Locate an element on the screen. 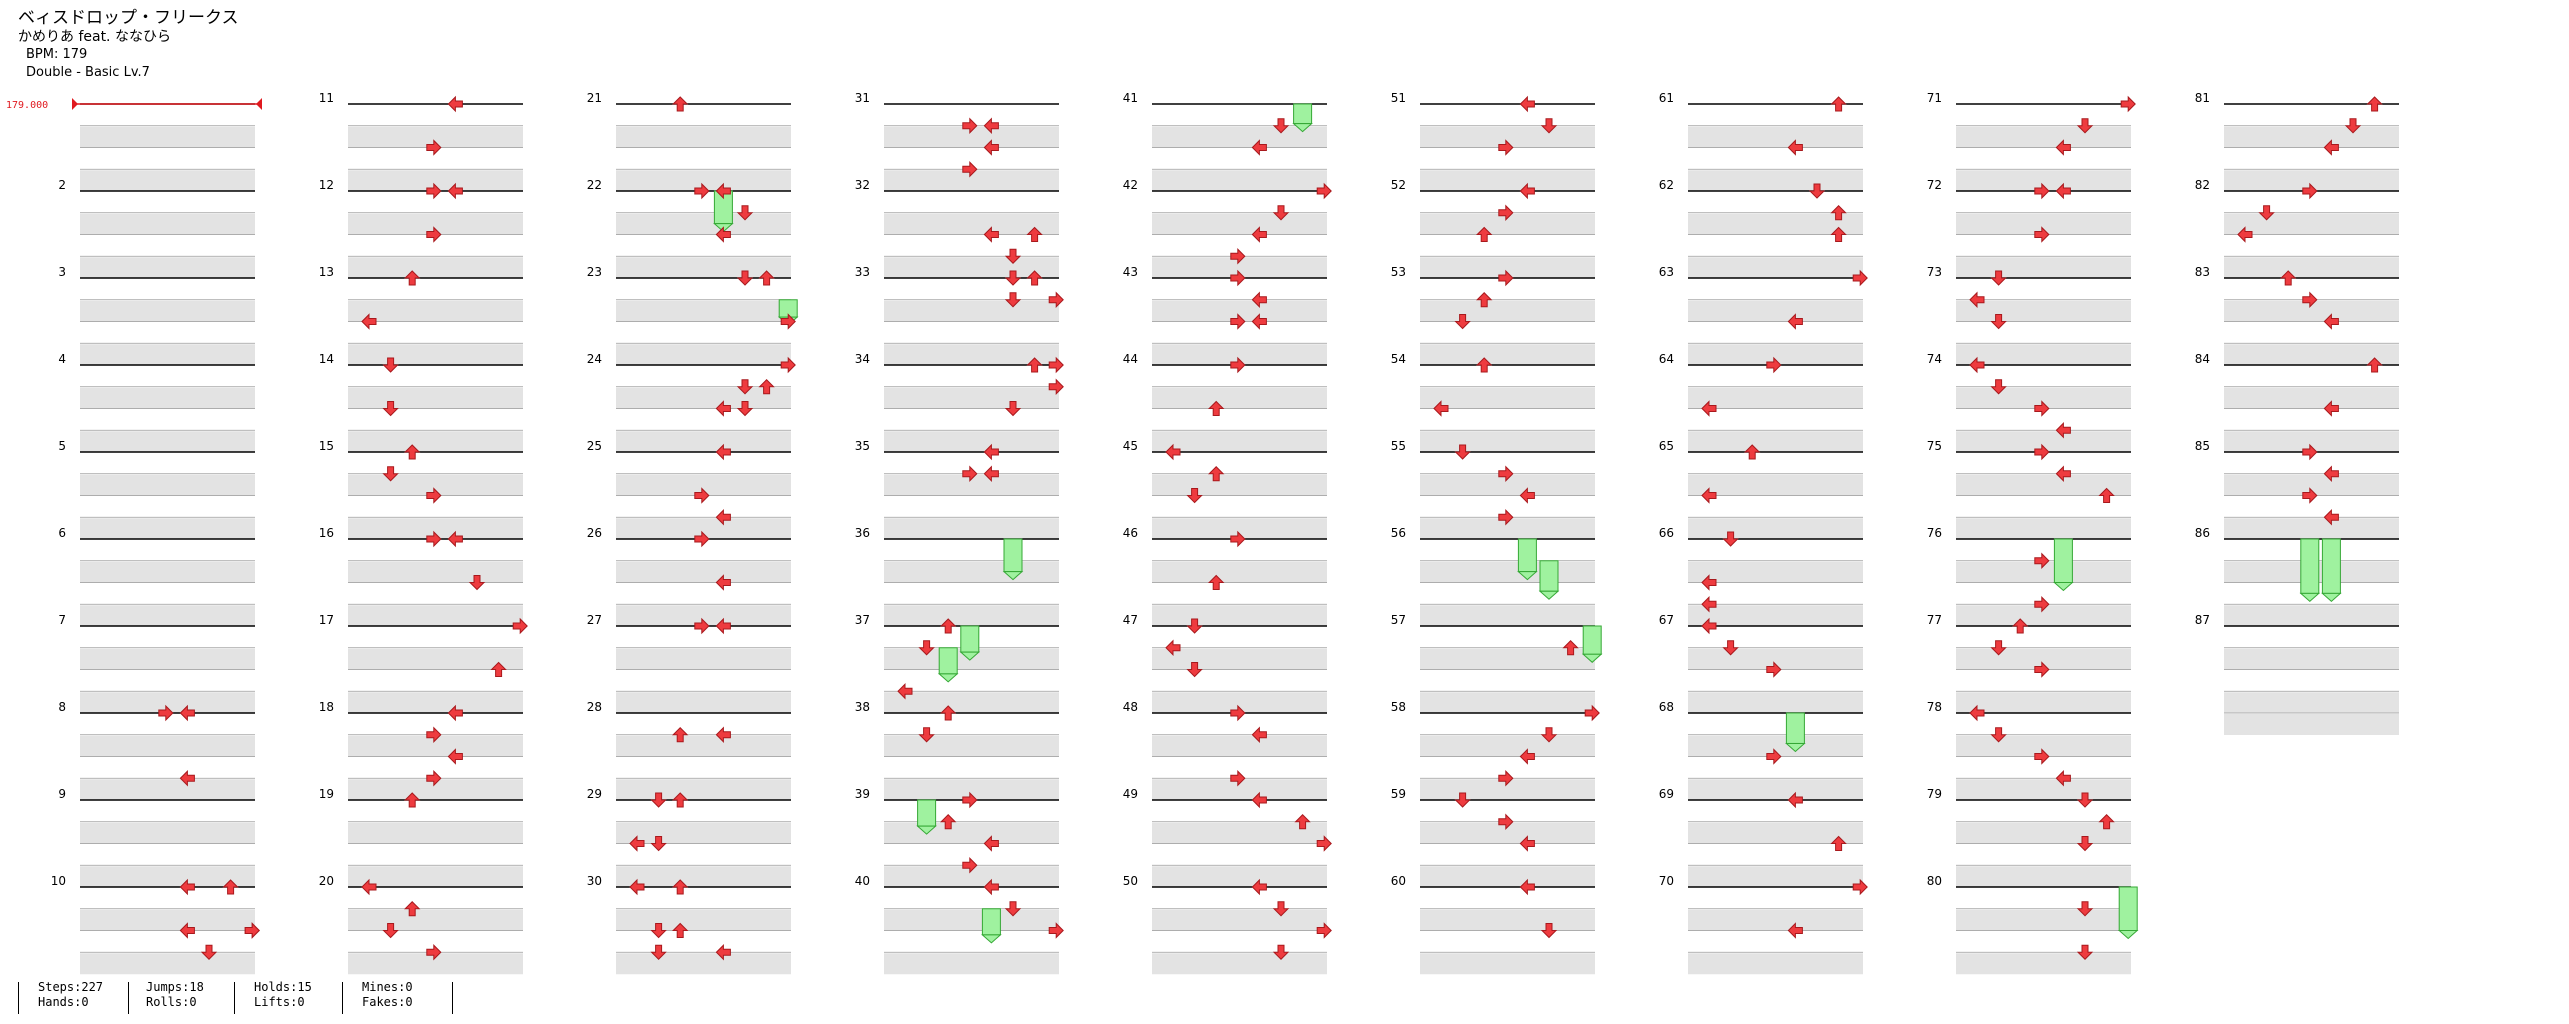 Image resolution: width=2569 pixels, height=1024 pixels. measure-number: 9 is located at coordinates (62, 794).